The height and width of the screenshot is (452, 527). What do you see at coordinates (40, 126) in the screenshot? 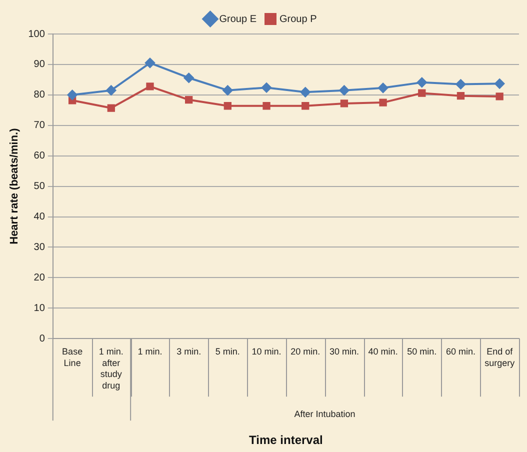
I see `y-tick-label: 70` at bounding box center [40, 126].